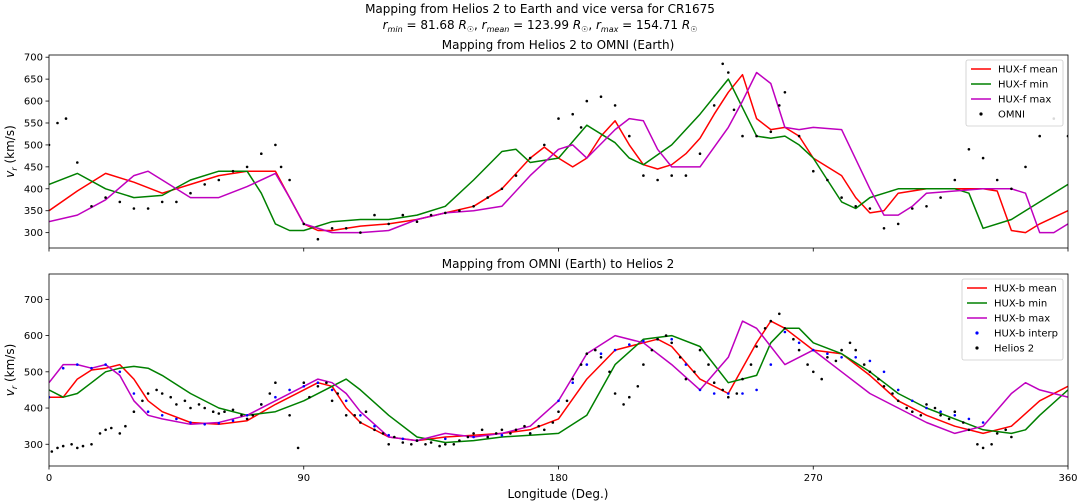 This screenshot has height=504, width=1080. Describe the element at coordinates (303, 478) in the screenshot. I see `x-tick-label: 90` at that location.